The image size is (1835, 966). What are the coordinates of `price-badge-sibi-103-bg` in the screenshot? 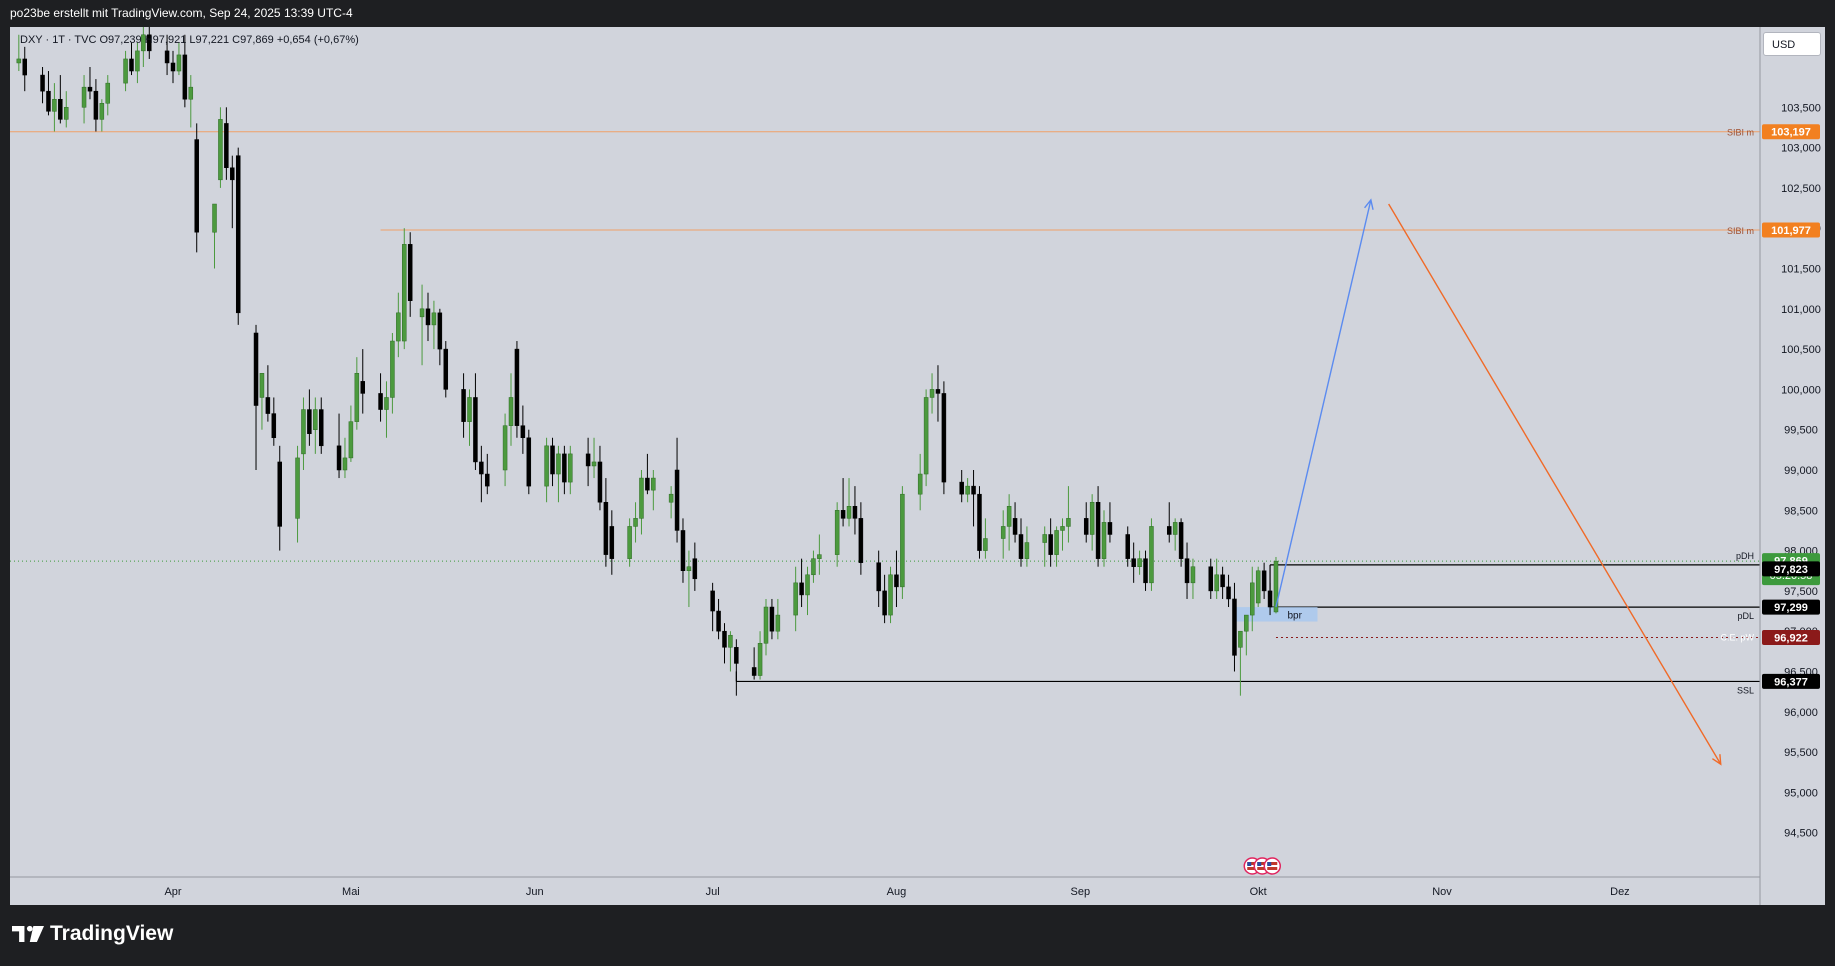 It's located at (1791, 132).